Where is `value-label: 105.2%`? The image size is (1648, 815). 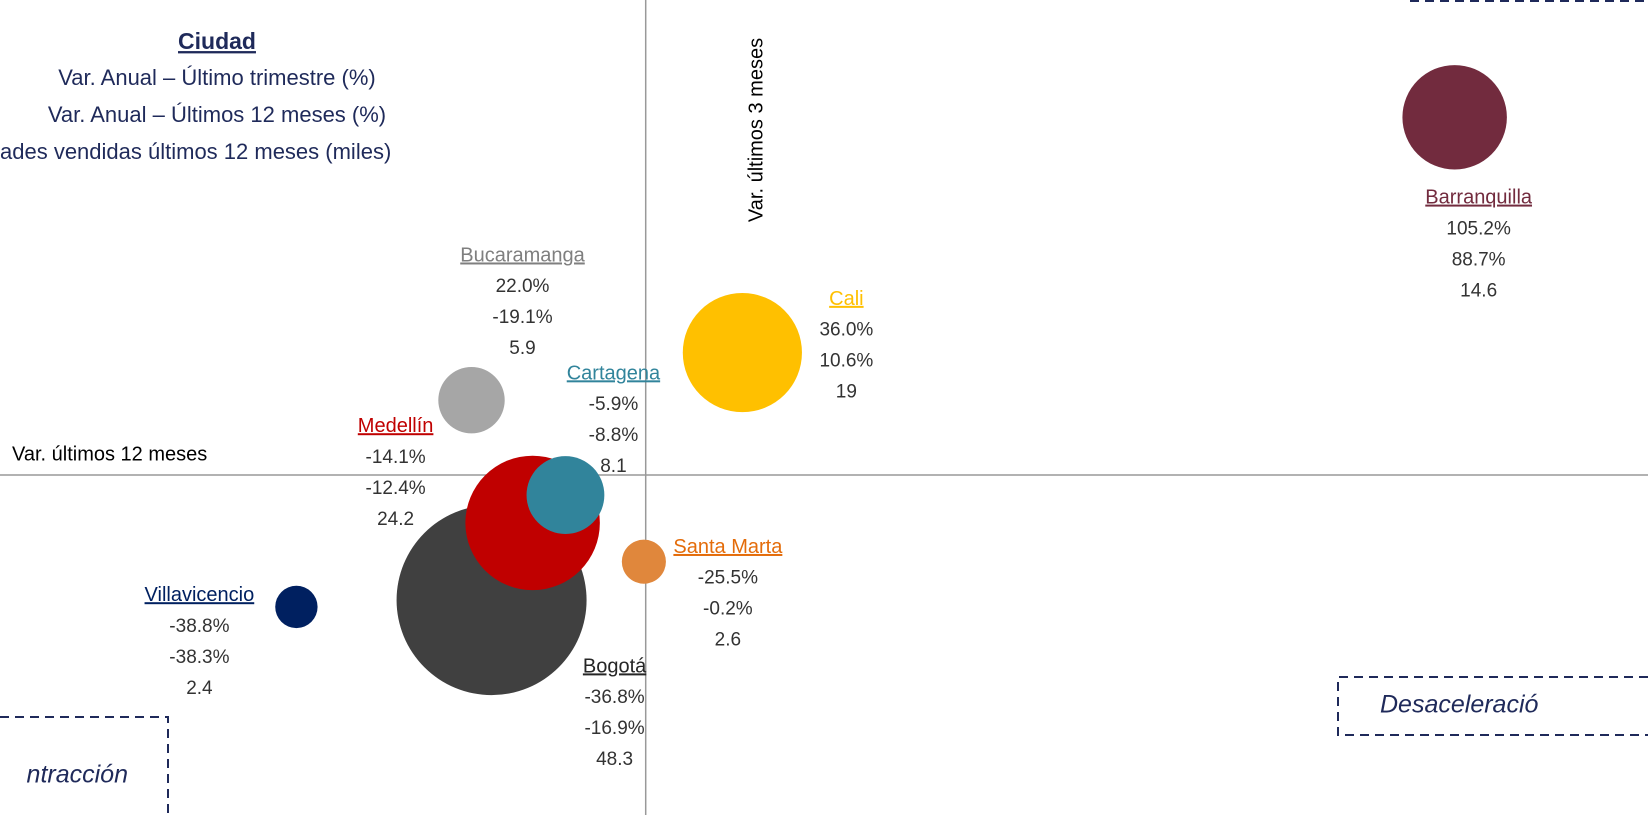
value-label: 105.2% is located at coordinates (1478, 228).